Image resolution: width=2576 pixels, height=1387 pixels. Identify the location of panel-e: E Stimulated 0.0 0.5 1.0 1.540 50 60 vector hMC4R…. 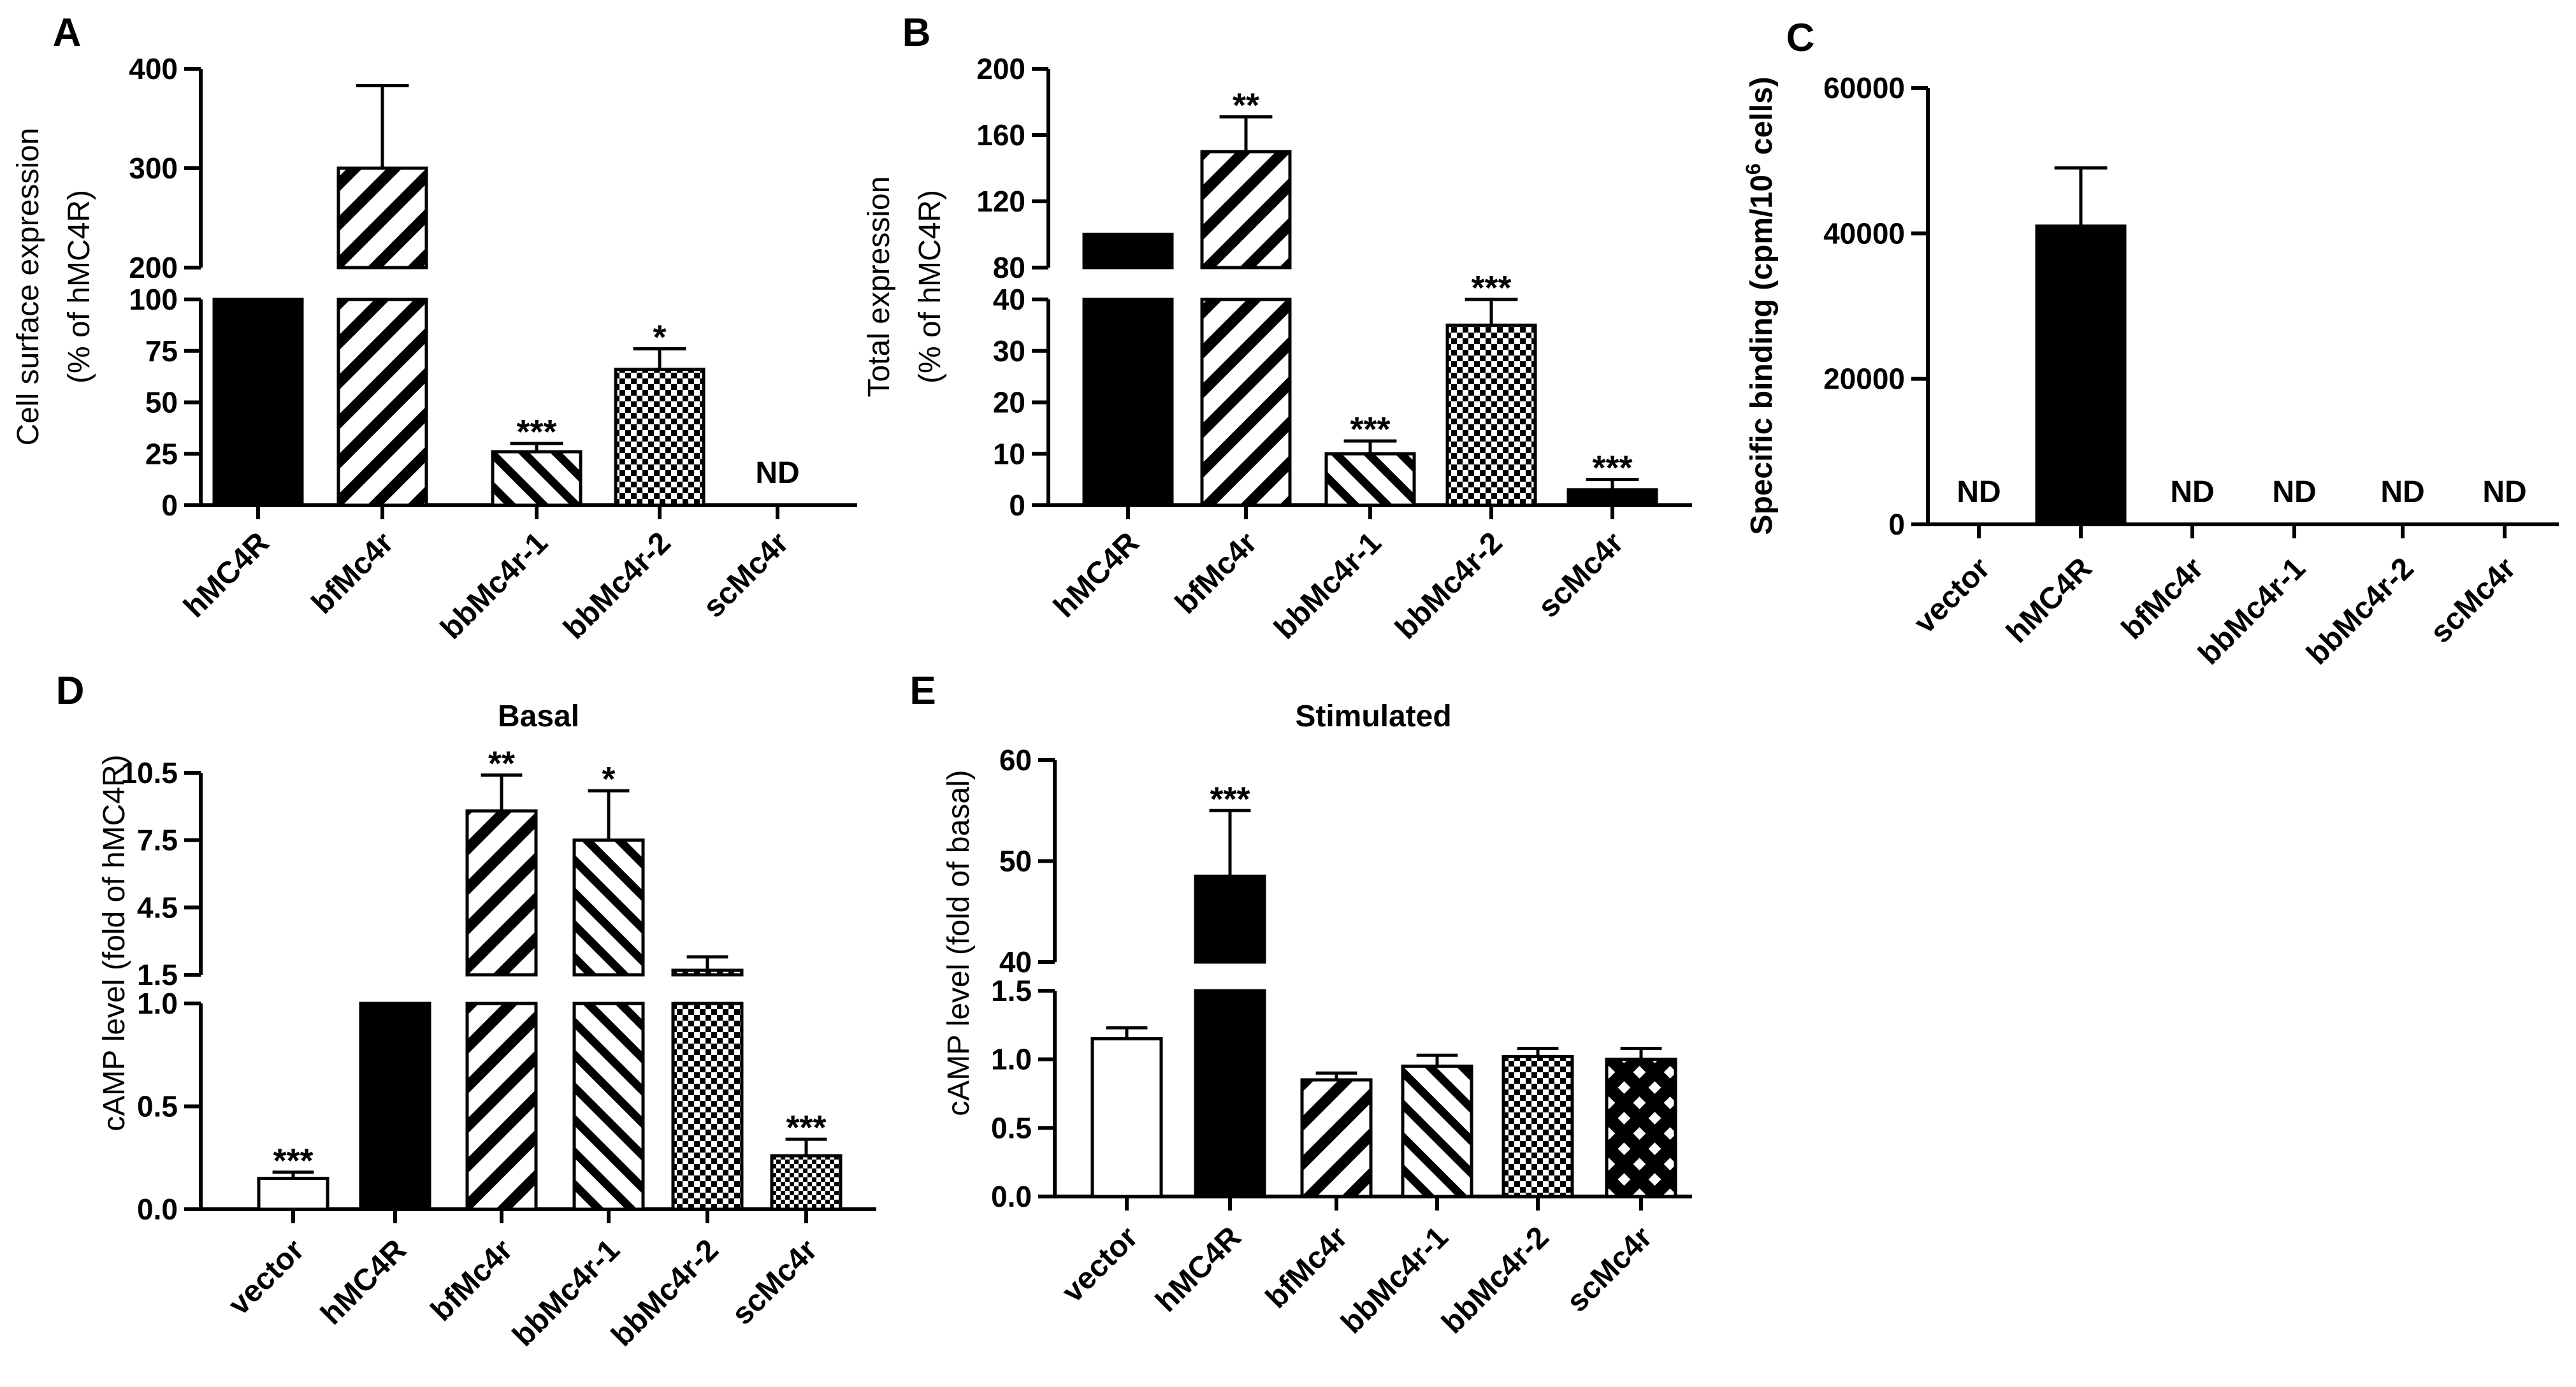
(1300, 1004).